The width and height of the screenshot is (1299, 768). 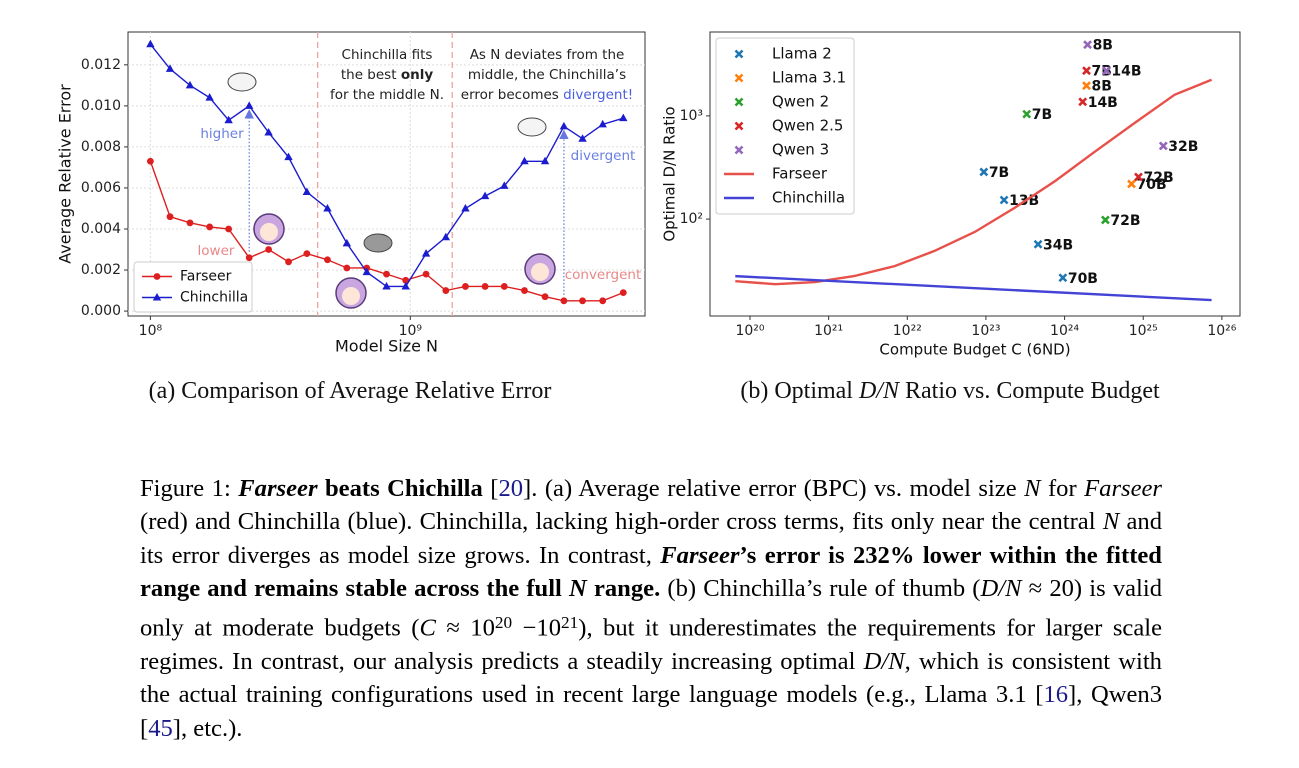 I want to click on note-line: As N deviates from the, so click(x=547, y=55).